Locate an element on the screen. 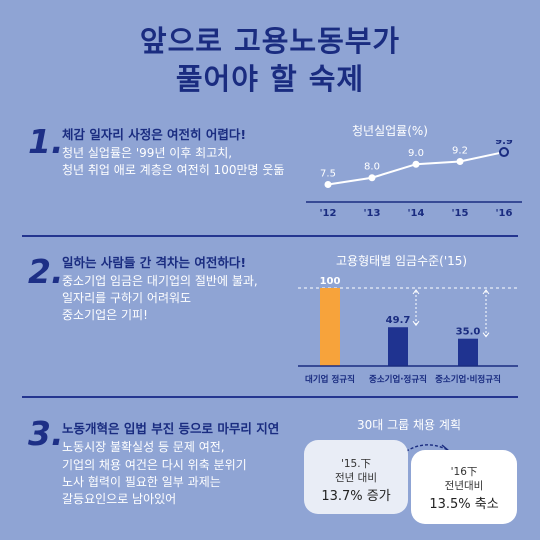 This screenshot has width=540, height=540. x-tick-label: 대기업 정규직 is located at coordinates (330, 379).